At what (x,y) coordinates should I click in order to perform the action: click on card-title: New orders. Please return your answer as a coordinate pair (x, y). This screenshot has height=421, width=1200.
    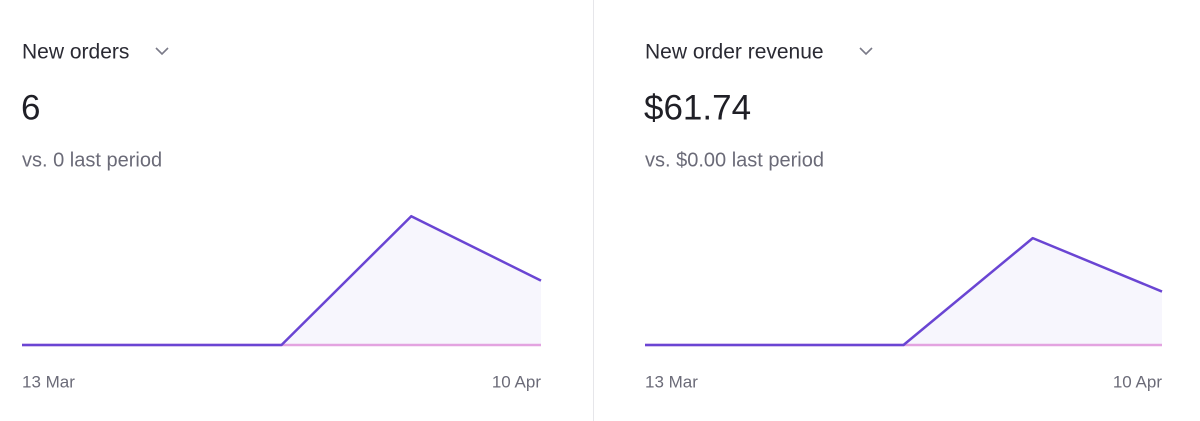
    Looking at the image, I should click on (75, 52).